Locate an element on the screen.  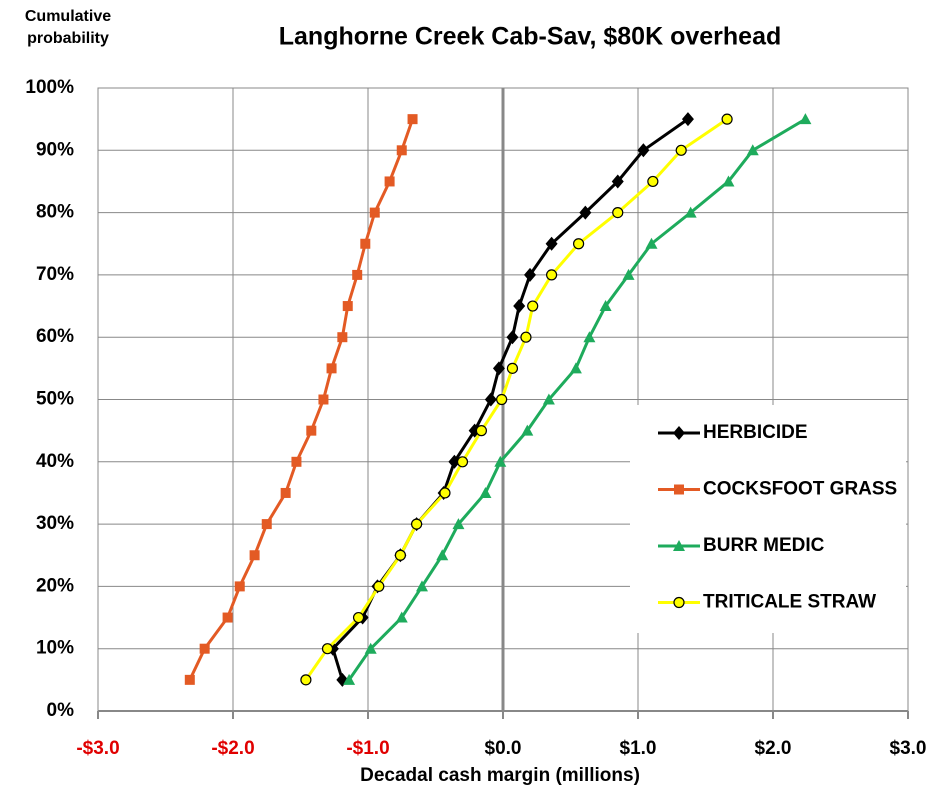
y-tick-label: 10% is located at coordinates (55, 648).